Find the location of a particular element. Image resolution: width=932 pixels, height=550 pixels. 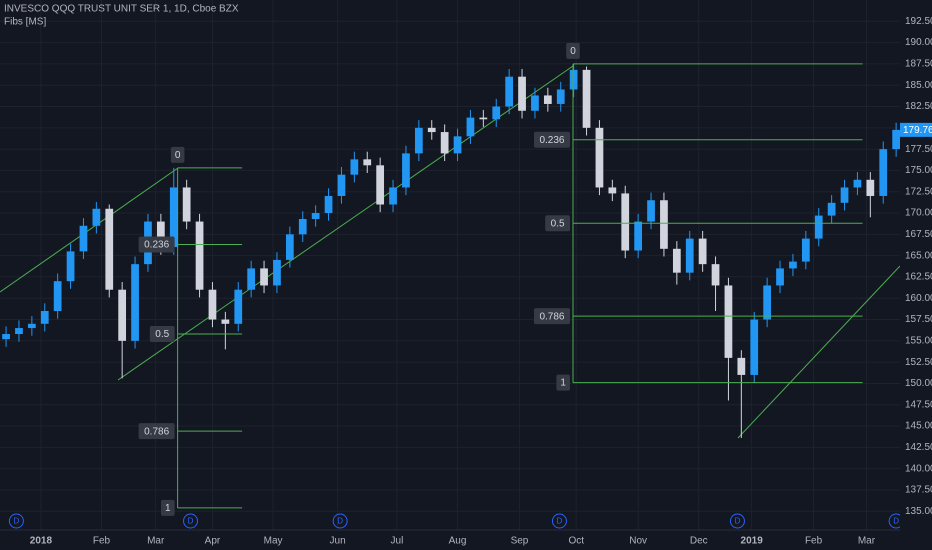

y-tick-label: 177.50 is located at coordinates (918, 149).